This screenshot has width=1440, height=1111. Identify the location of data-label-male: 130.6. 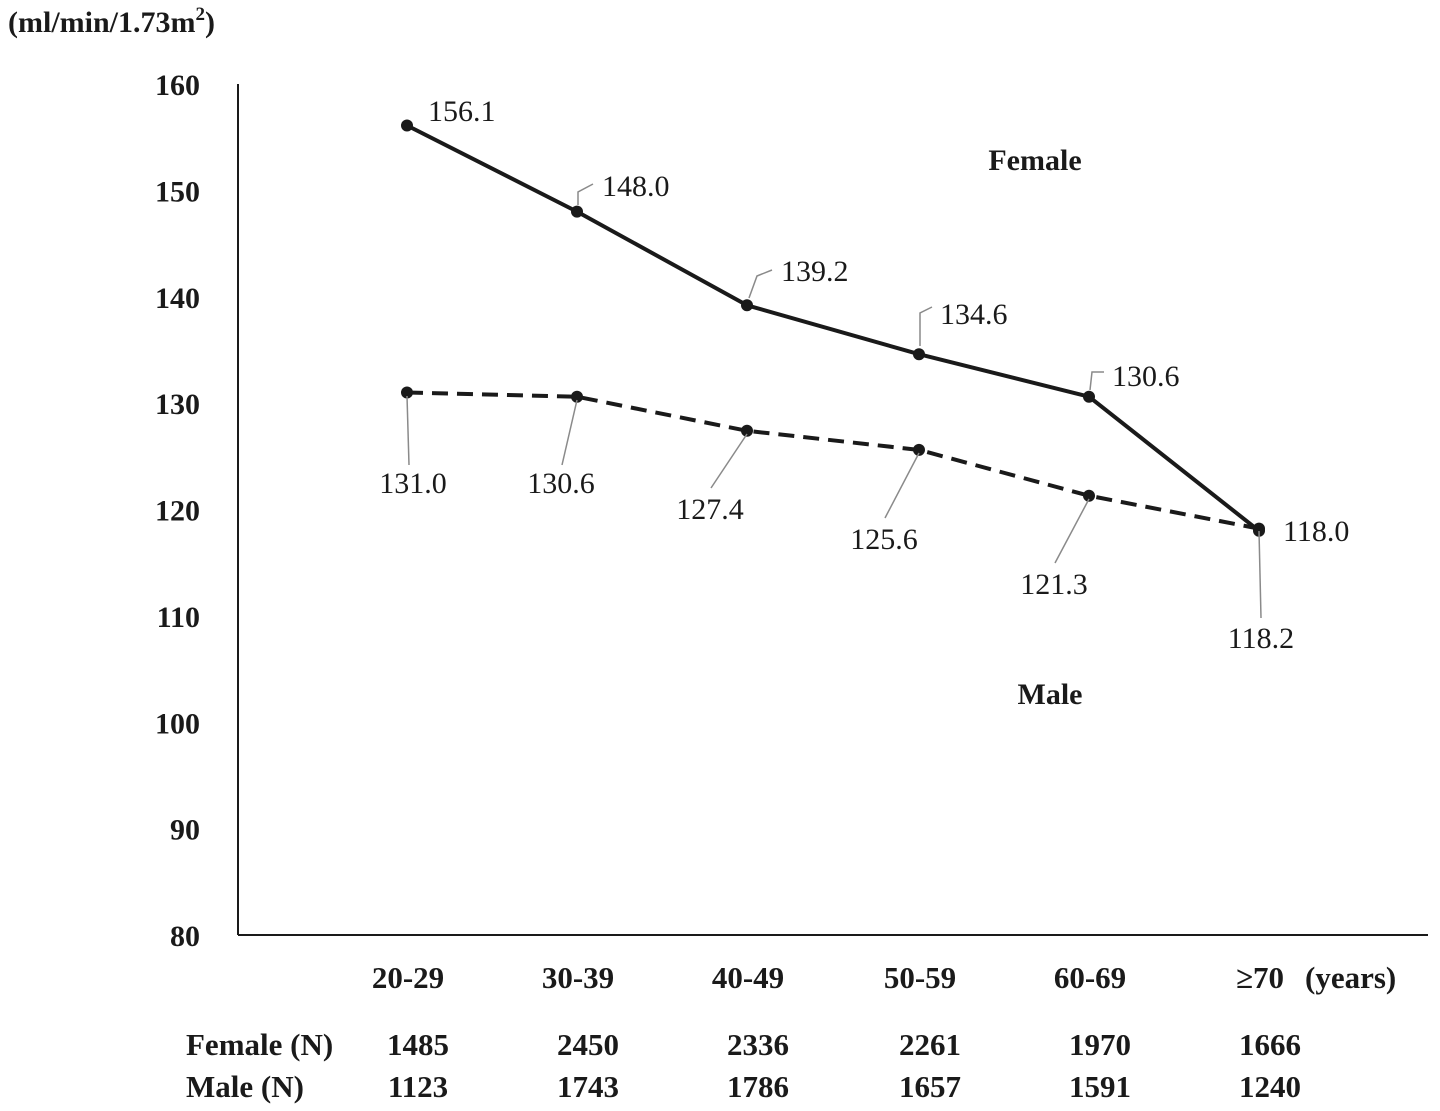
(561, 483).